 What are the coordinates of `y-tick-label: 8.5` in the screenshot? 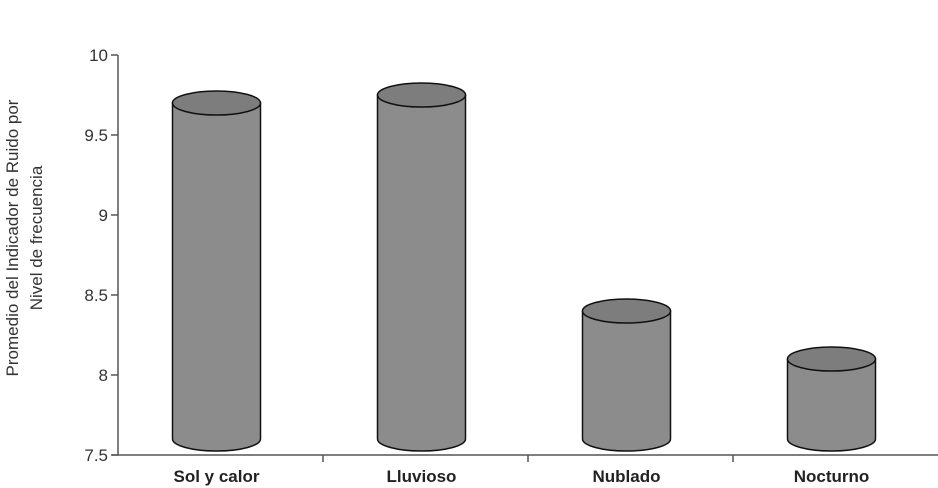 It's located at (96, 295).